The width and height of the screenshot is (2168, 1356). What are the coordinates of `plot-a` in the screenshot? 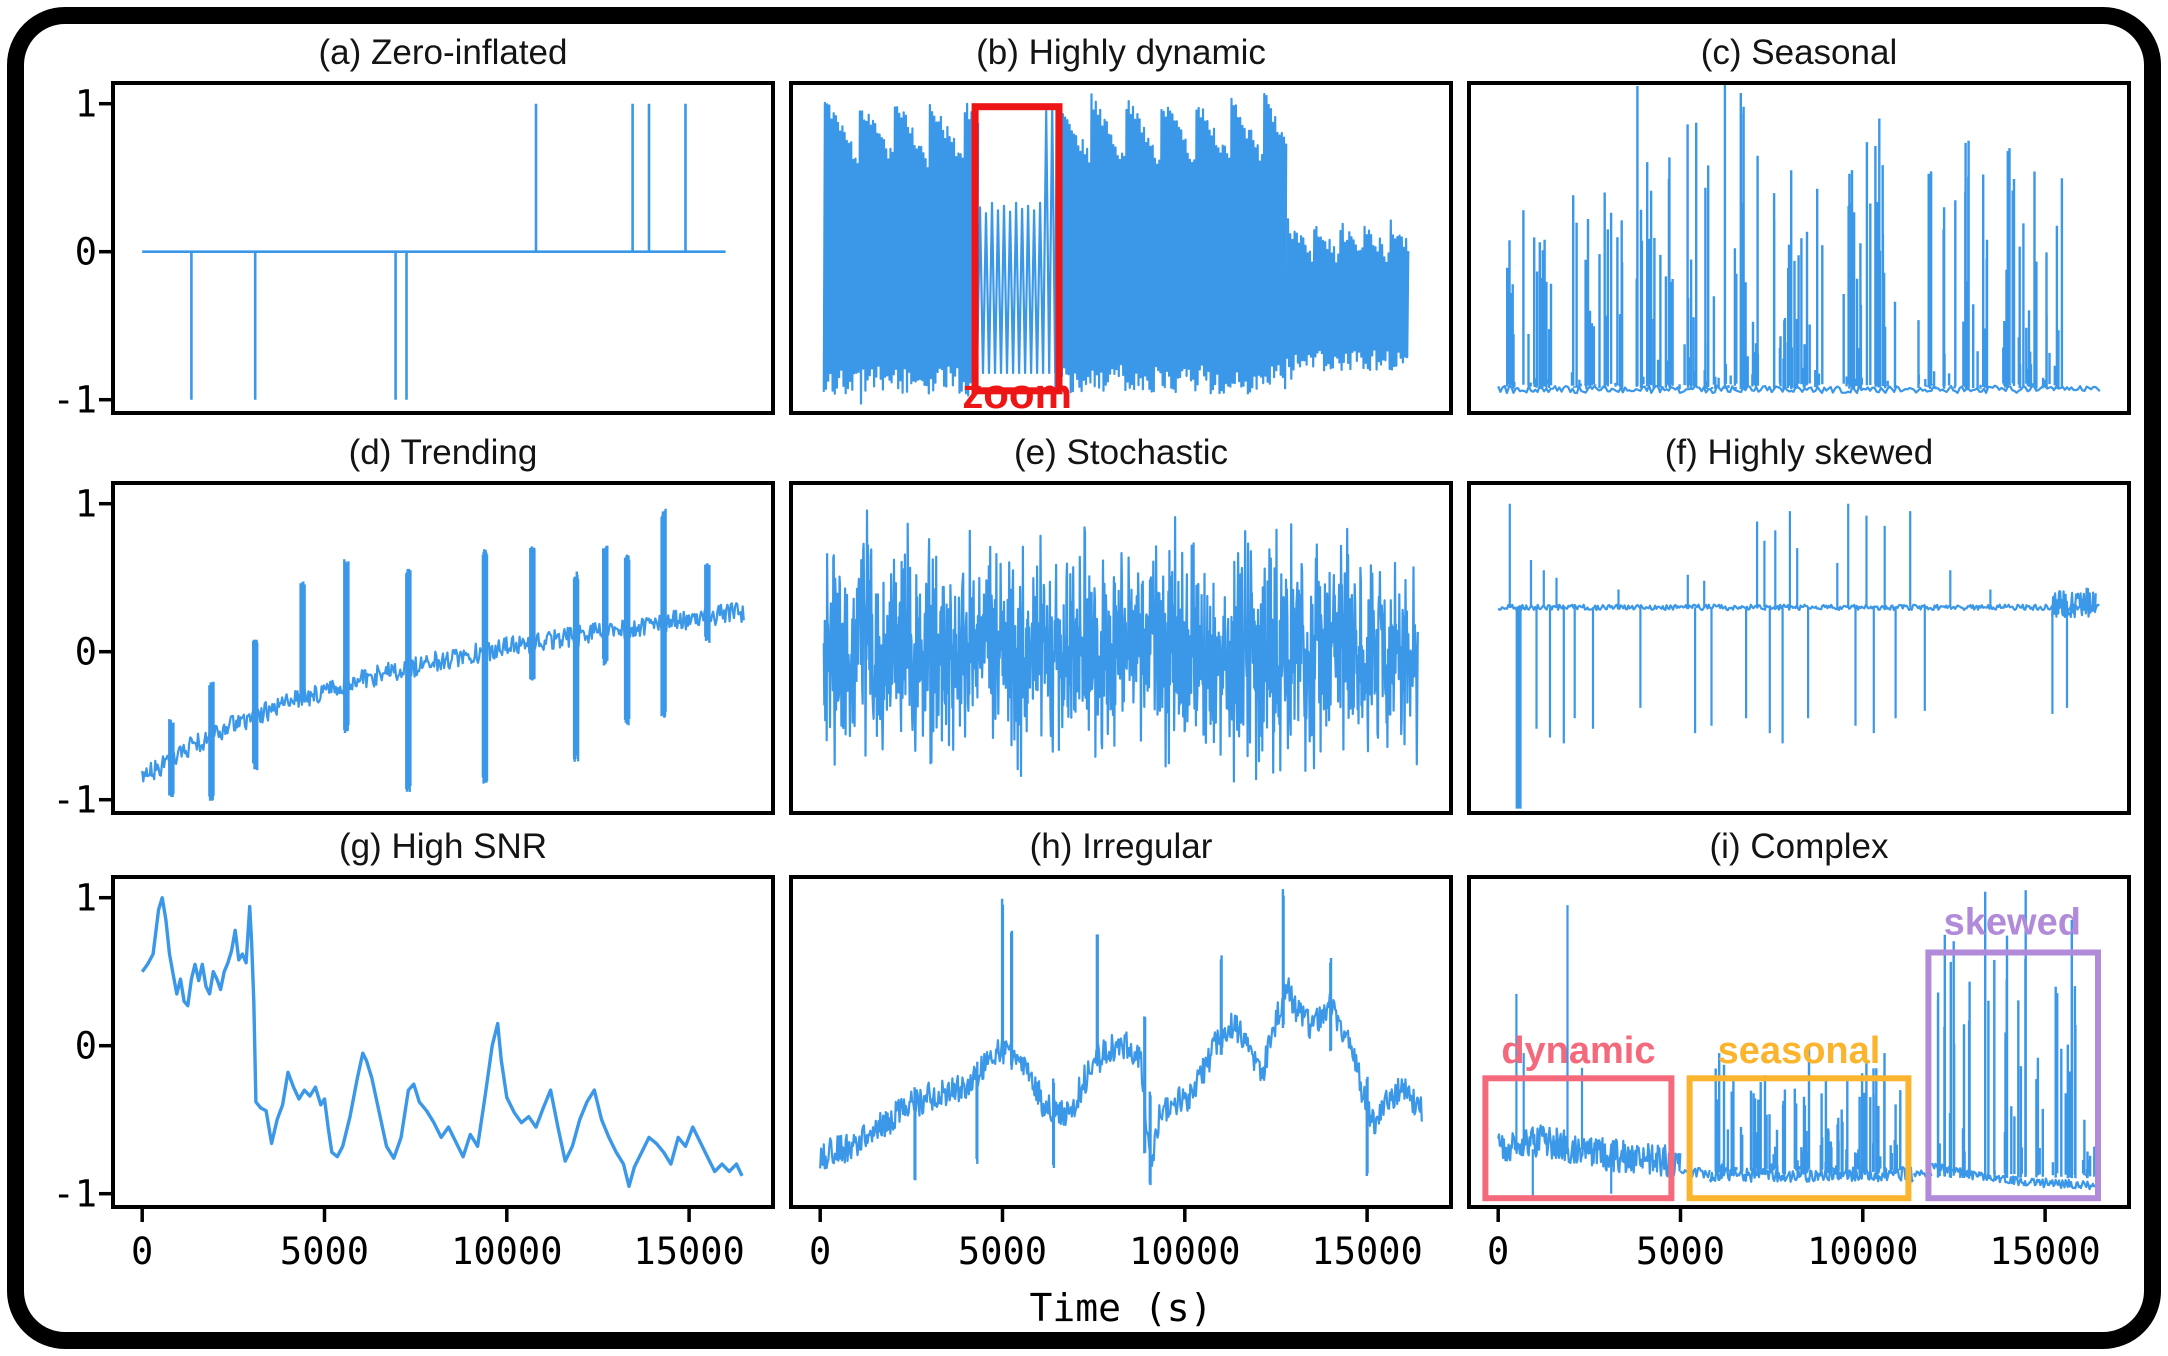 It's located at (437, 248).